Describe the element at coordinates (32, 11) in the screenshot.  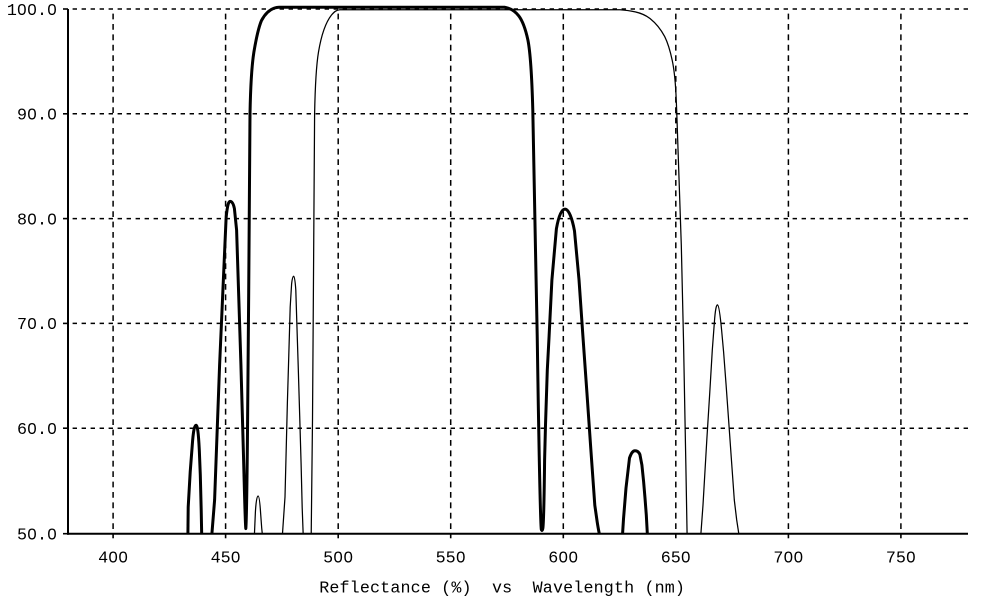
I see `svg-text: 100.0` at that location.